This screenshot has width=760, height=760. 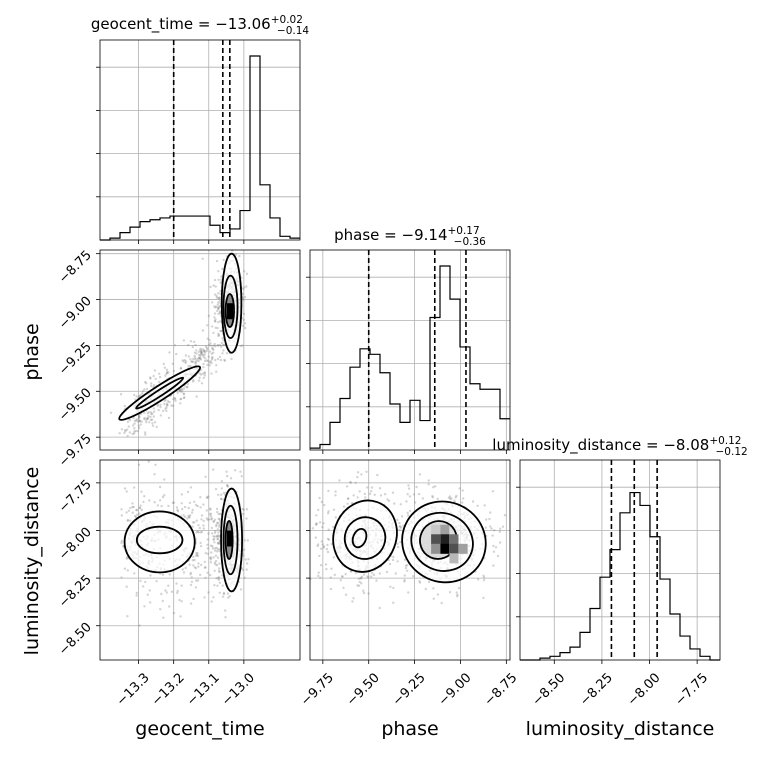 I want to click on density-cell-phase-vs-luminosity-distance, so click(x=454, y=548).